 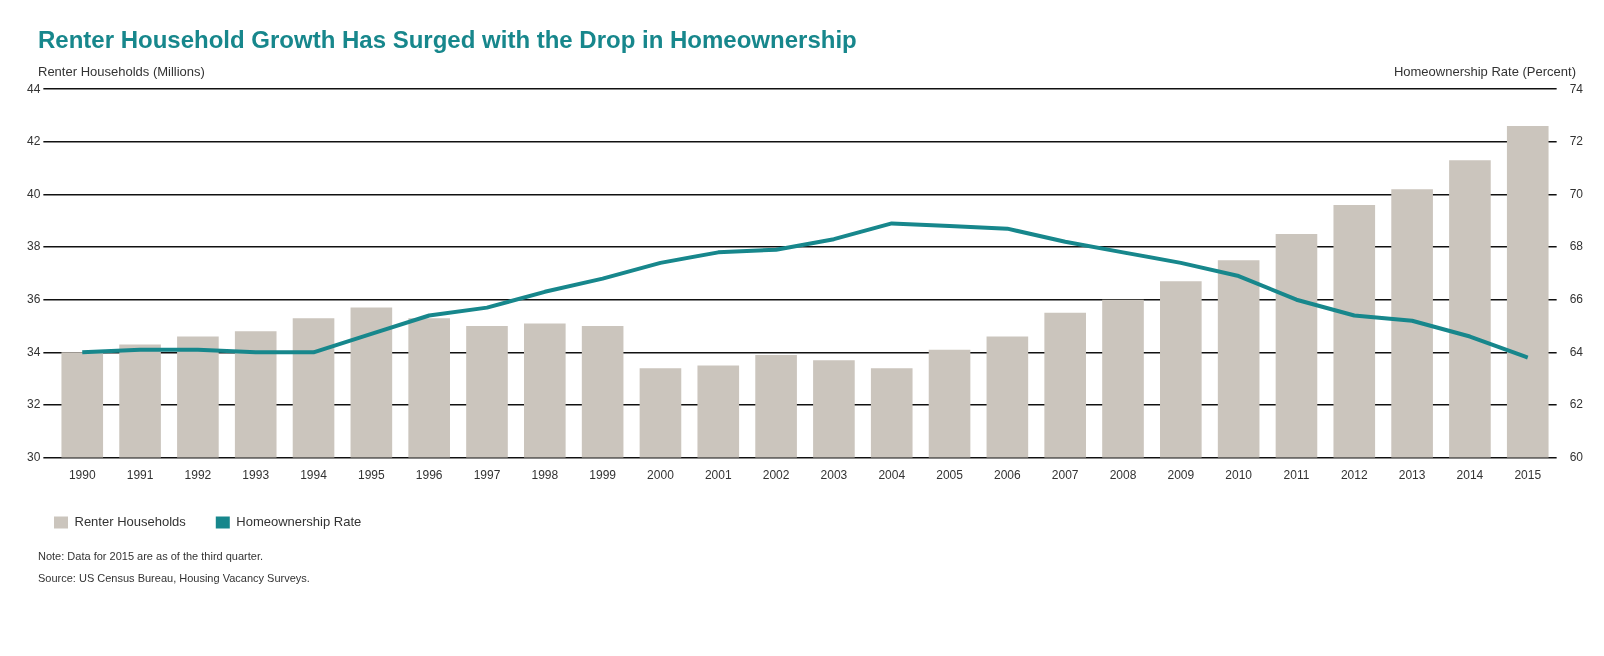 What do you see at coordinates (1412, 475) in the screenshot?
I see `x-tick-label: 2013` at bounding box center [1412, 475].